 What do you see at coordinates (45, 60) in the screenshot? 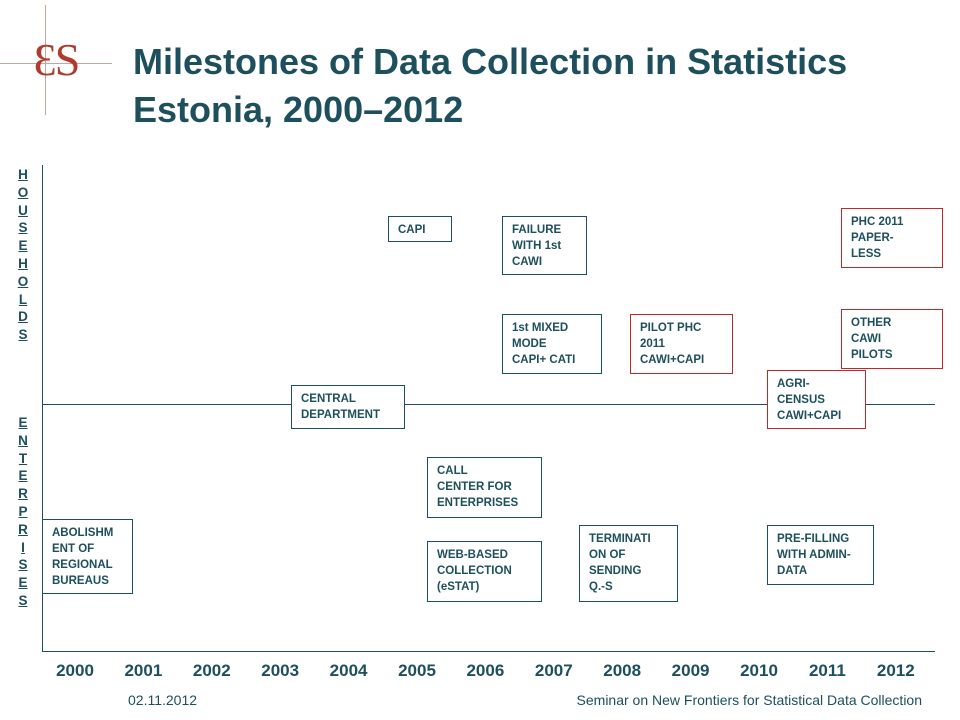
I see `logo-crosshair-vertical` at bounding box center [45, 60].